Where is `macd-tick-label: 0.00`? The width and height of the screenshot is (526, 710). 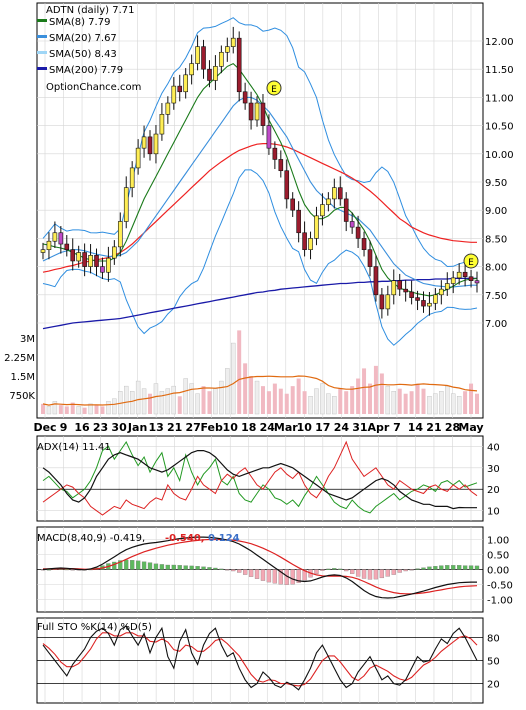 macd-tick-label: 0.00 is located at coordinates (498, 571).